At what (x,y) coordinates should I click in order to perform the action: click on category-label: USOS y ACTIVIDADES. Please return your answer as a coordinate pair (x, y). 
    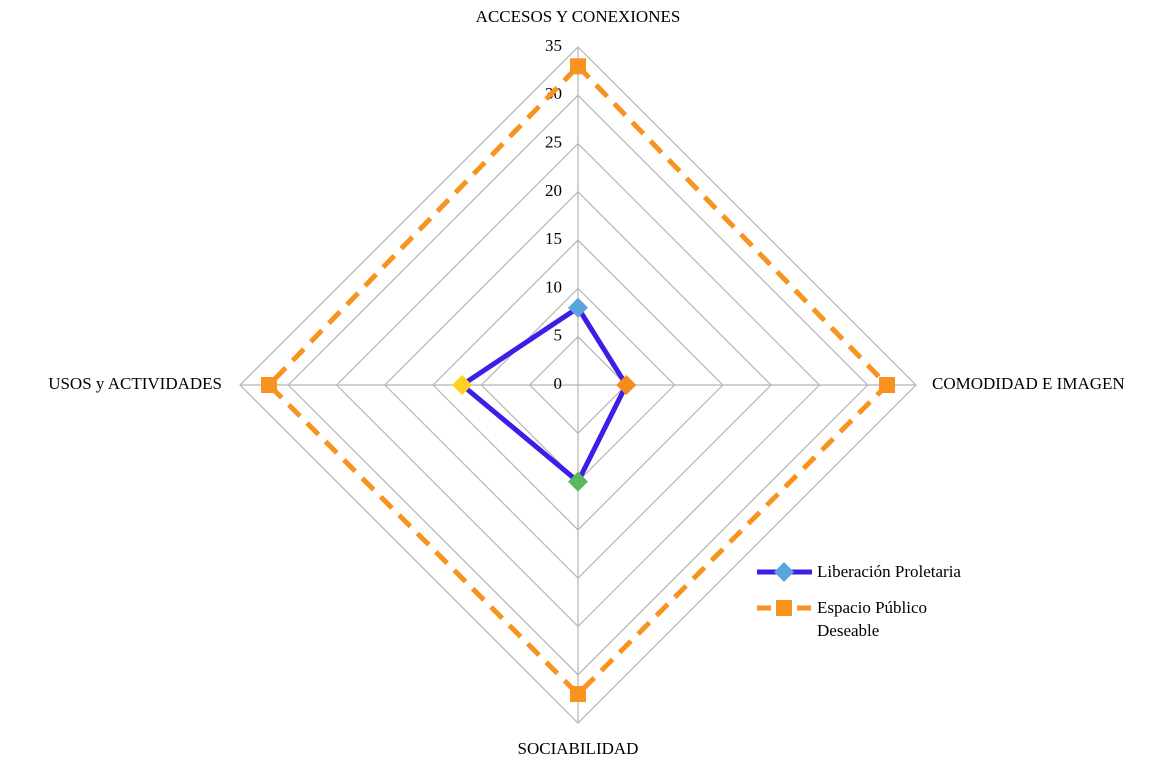
    Looking at the image, I should click on (135, 383).